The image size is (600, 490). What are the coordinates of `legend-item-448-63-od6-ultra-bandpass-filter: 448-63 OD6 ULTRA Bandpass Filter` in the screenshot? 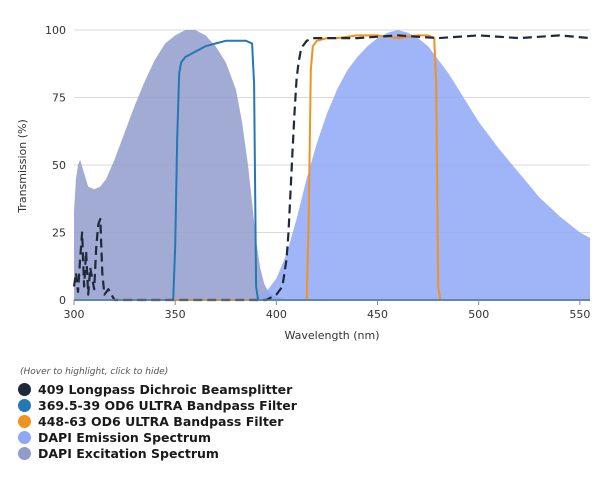 It's located at (298, 421).